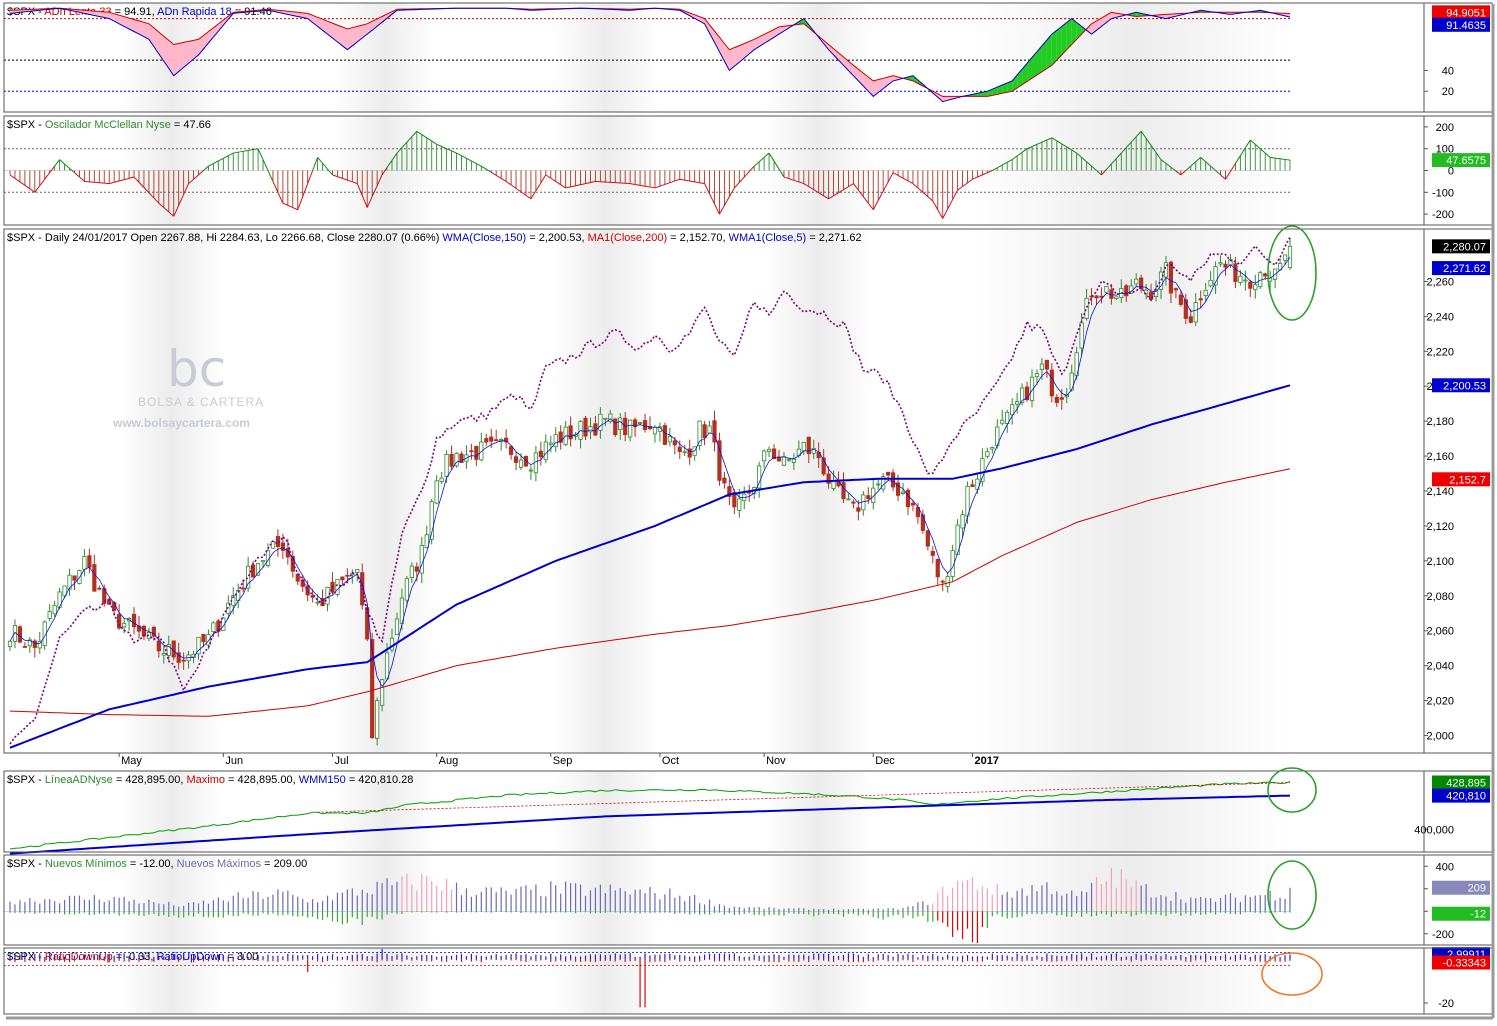 Image resolution: width=1497 pixels, height=1026 pixels. What do you see at coordinates (341, 761) in the screenshot?
I see `month-label: Jul` at bounding box center [341, 761].